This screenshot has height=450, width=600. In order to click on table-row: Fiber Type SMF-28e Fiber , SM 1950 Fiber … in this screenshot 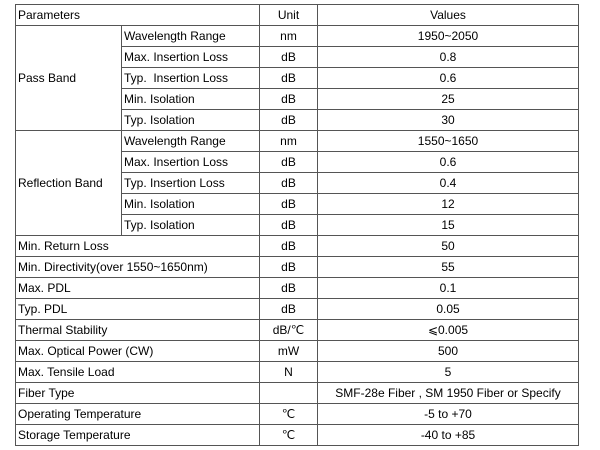, I will do `click(297, 393)`.